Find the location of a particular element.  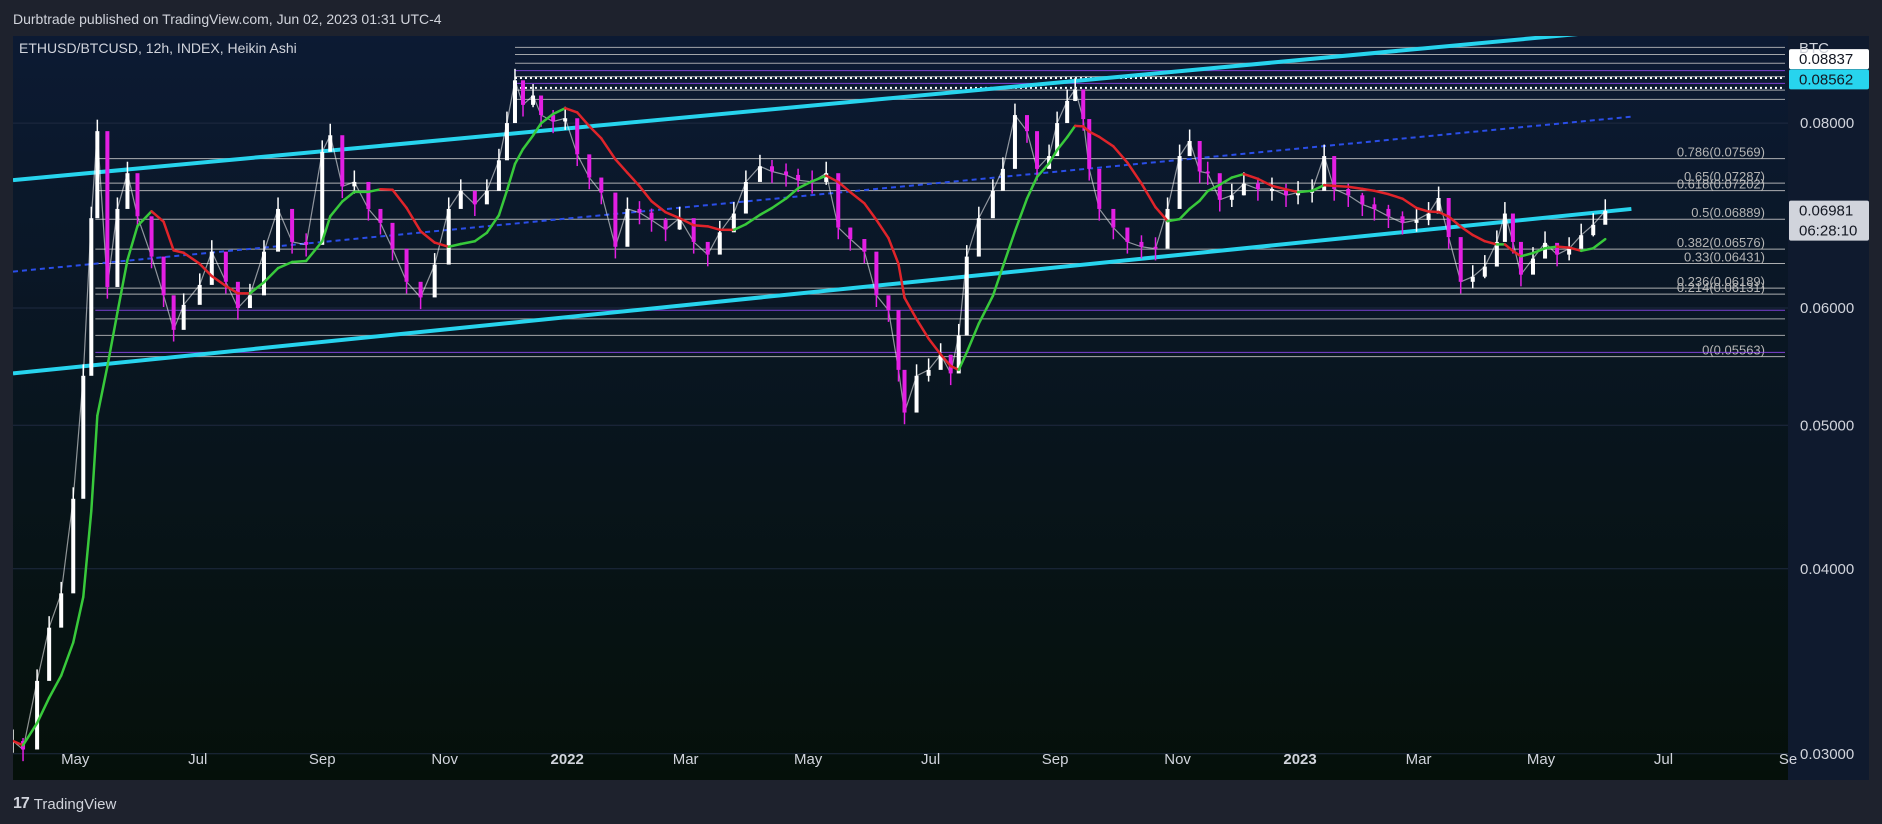

fib-level-label: 0.786(0.07569) is located at coordinates (1721, 152).